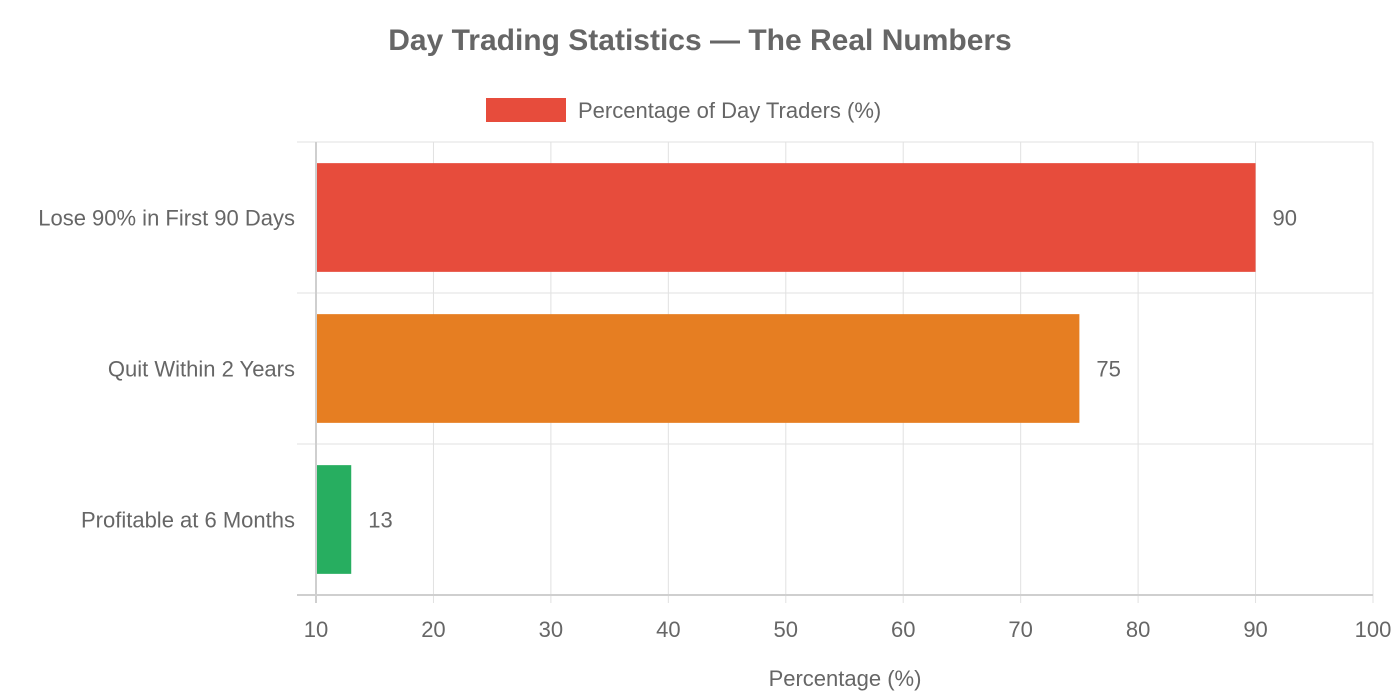 The image size is (1400, 700). What do you see at coordinates (551, 629) in the screenshot?
I see `x-tick-label: 30` at bounding box center [551, 629].